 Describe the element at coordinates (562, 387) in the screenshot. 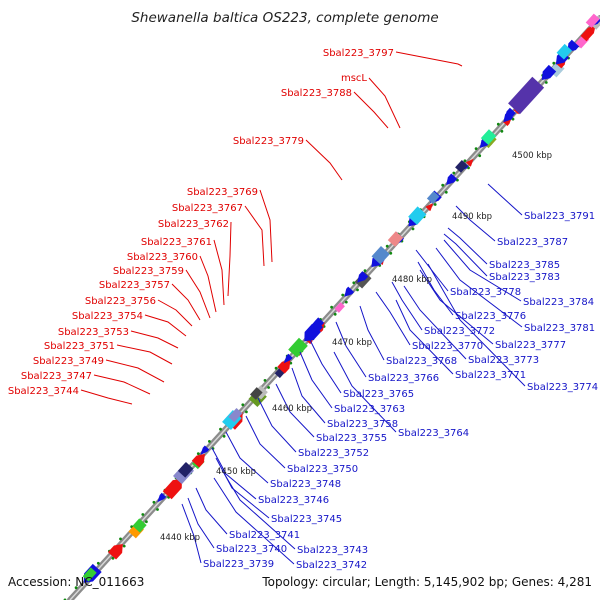

I see `gene-label: Sbal223_3774` at that location.